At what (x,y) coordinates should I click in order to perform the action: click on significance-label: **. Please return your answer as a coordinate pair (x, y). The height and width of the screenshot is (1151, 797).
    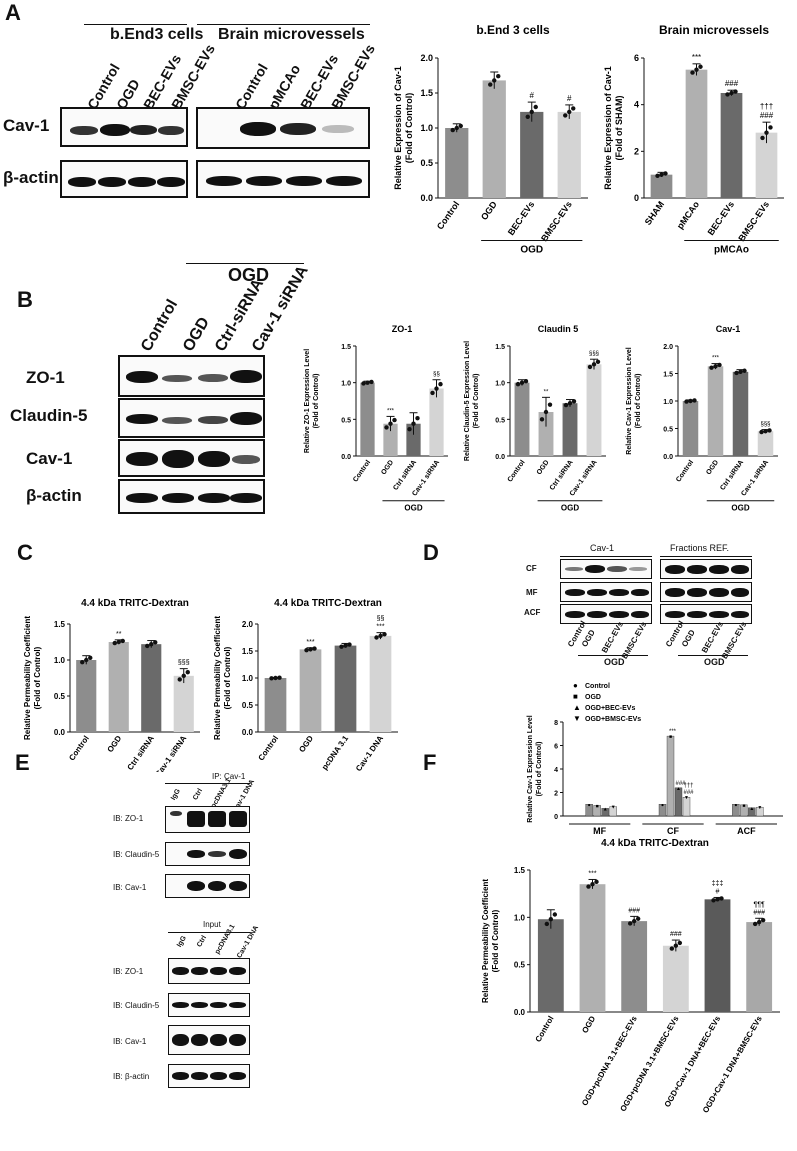
    Looking at the image, I should click on (119, 634).